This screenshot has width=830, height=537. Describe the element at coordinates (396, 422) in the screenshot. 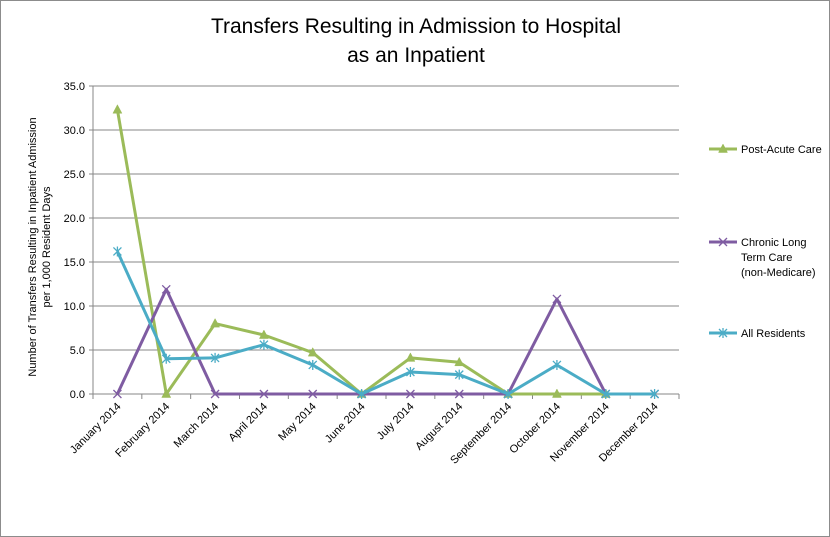

I see `x-tick-label: July 2014` at that location.